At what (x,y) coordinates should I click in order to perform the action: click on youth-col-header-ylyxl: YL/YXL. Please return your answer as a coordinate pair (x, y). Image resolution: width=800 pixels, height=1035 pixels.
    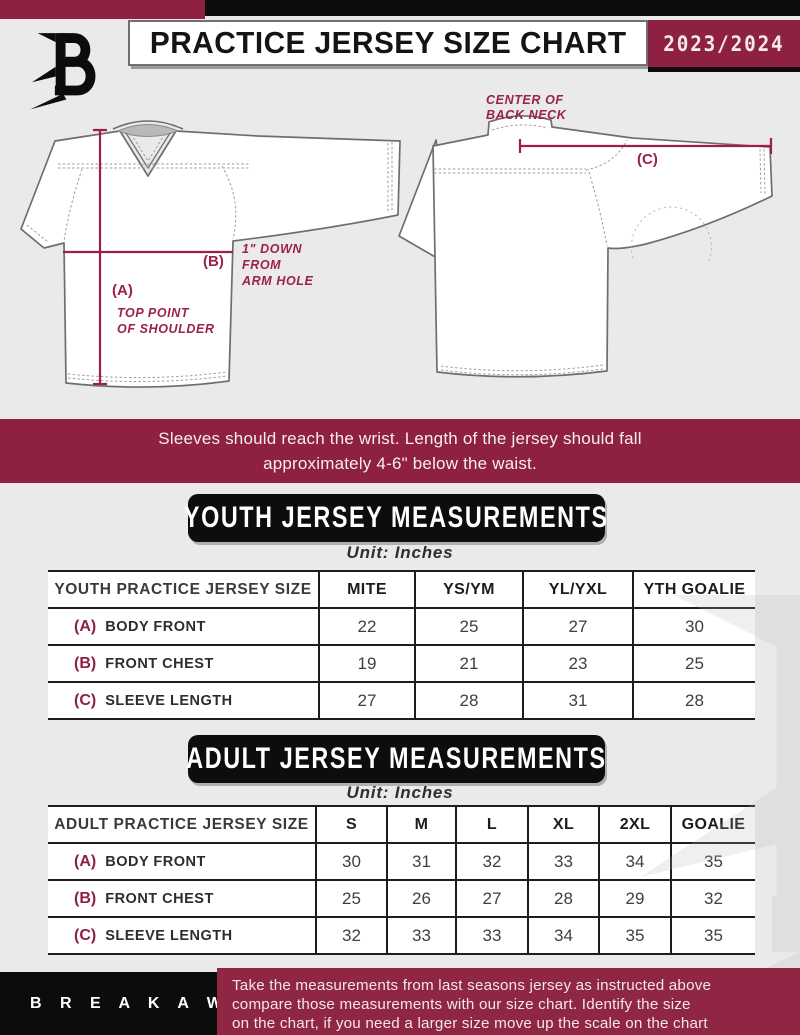
    Looking at the image, I should click on (577, 589).